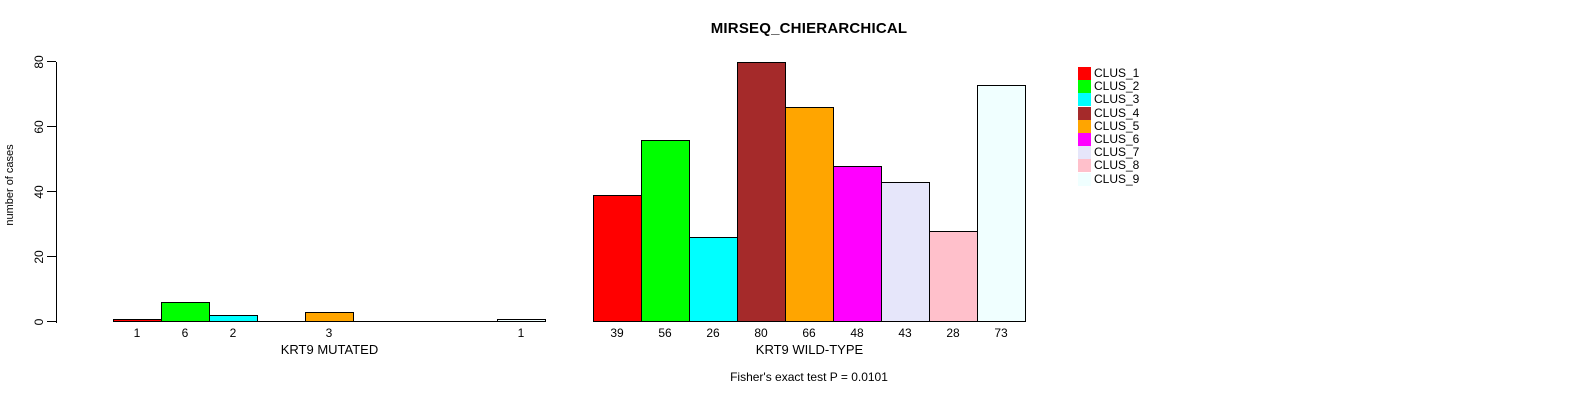 The image size is (1590, 400). I want to click on bar-value-label: 48, so click(857, 333).